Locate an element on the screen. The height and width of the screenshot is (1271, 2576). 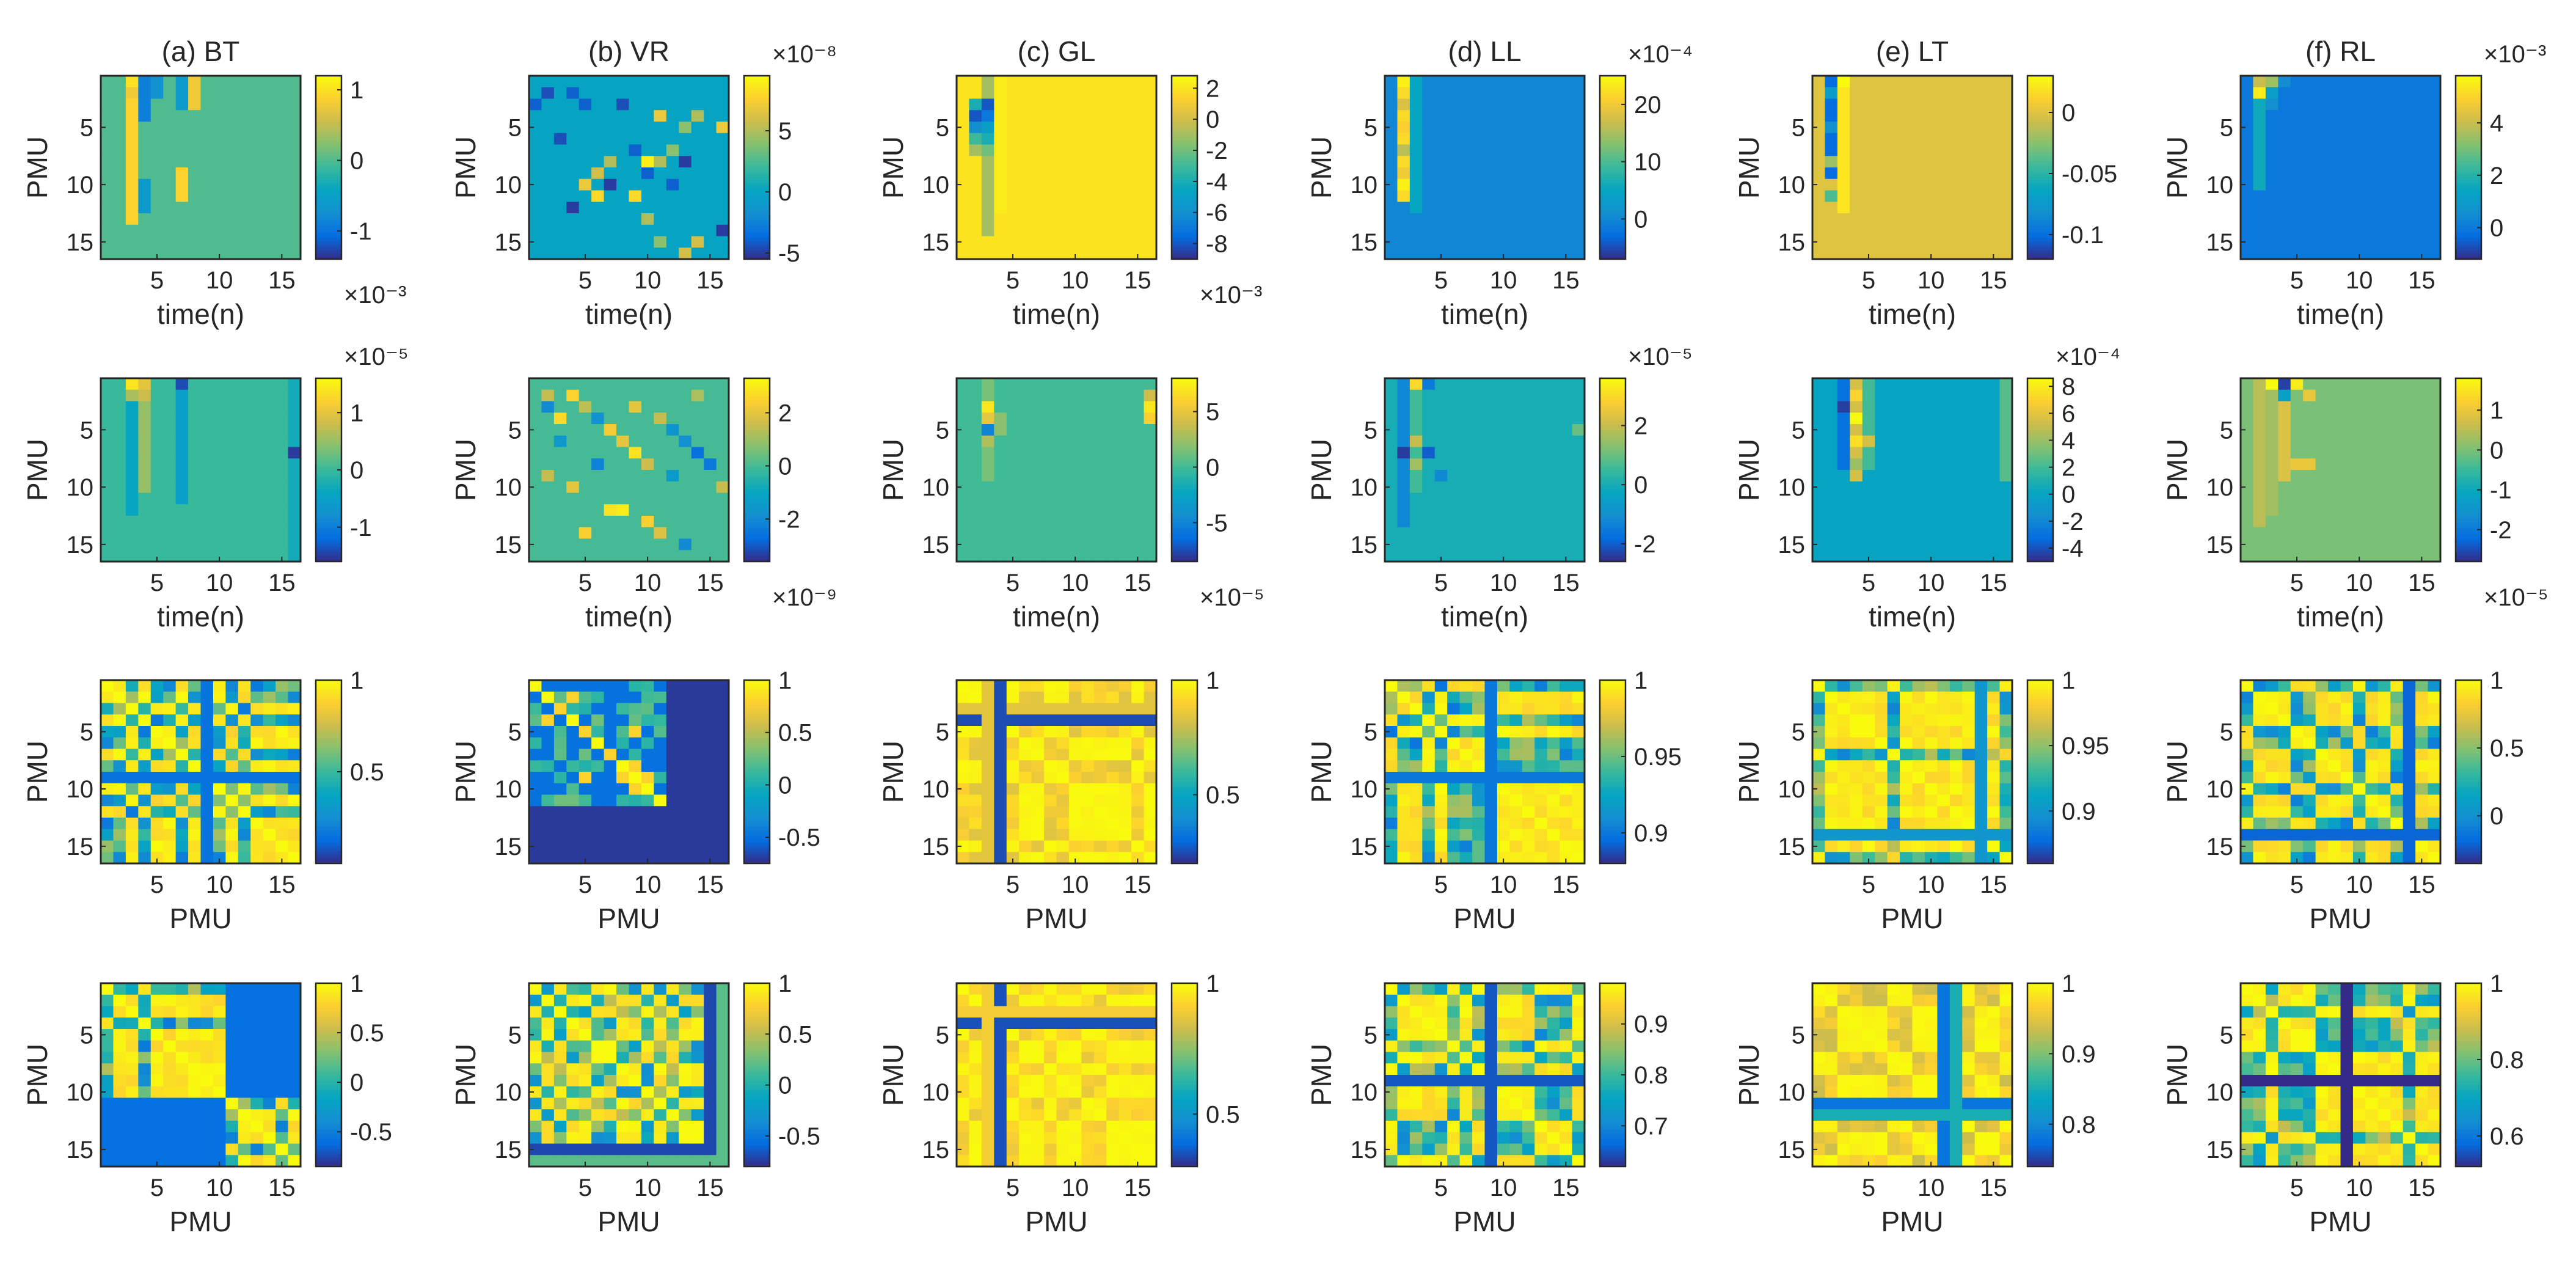
x-tick-label: 10 is located at coordinates (1931, 583).